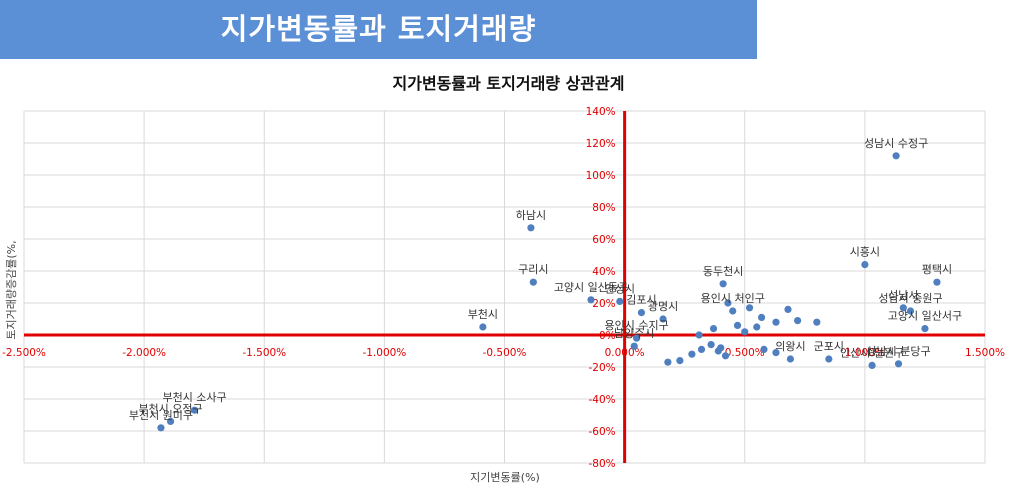 The width and height of the screenshot is (1017, 487). What do you see at coordinates (384, 353) in the screenshot?
I see `x-tick-label: -1.000%` at bounding box center [384, 353].